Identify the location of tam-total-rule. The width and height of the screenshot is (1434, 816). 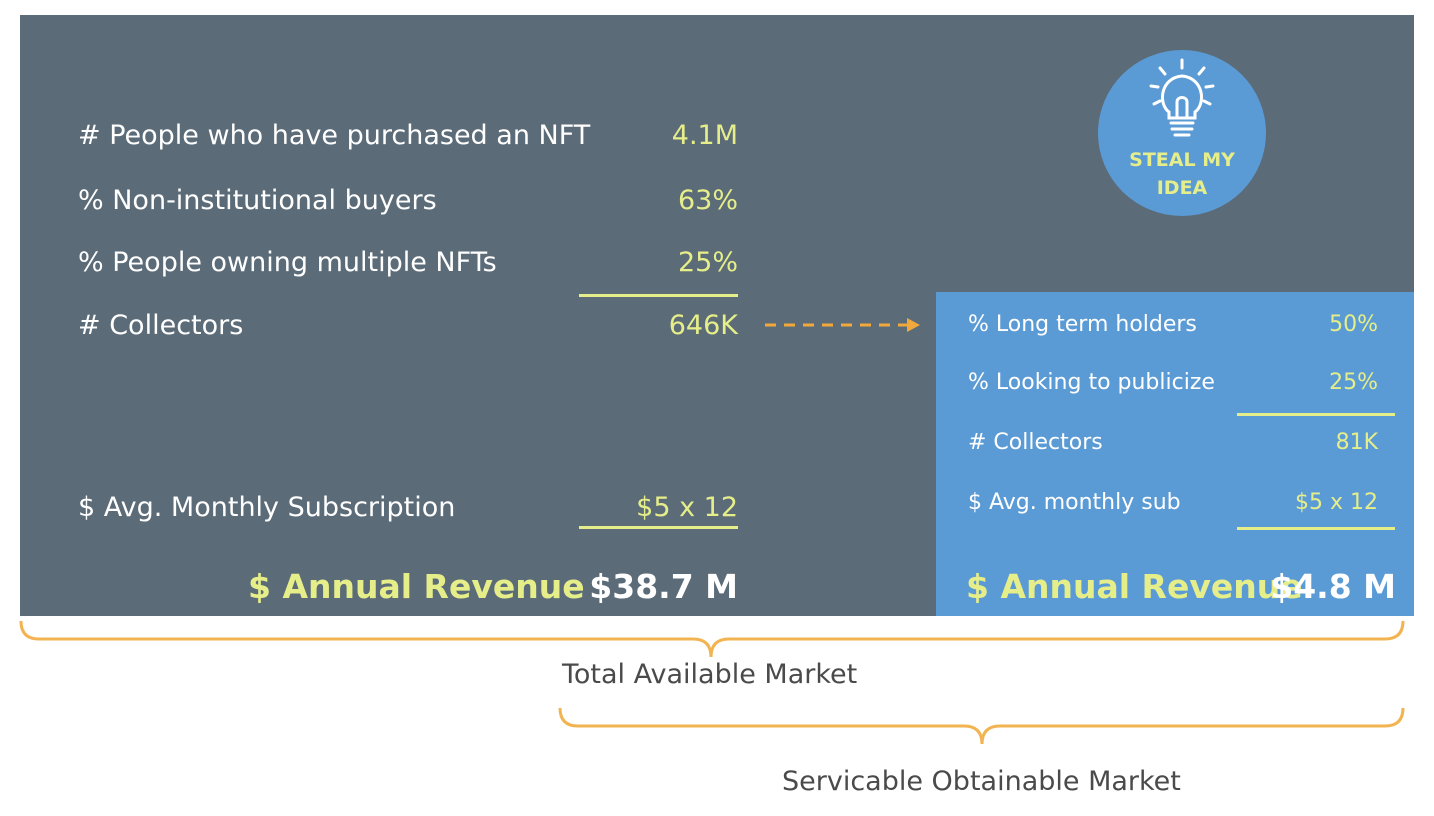
(658, 527).